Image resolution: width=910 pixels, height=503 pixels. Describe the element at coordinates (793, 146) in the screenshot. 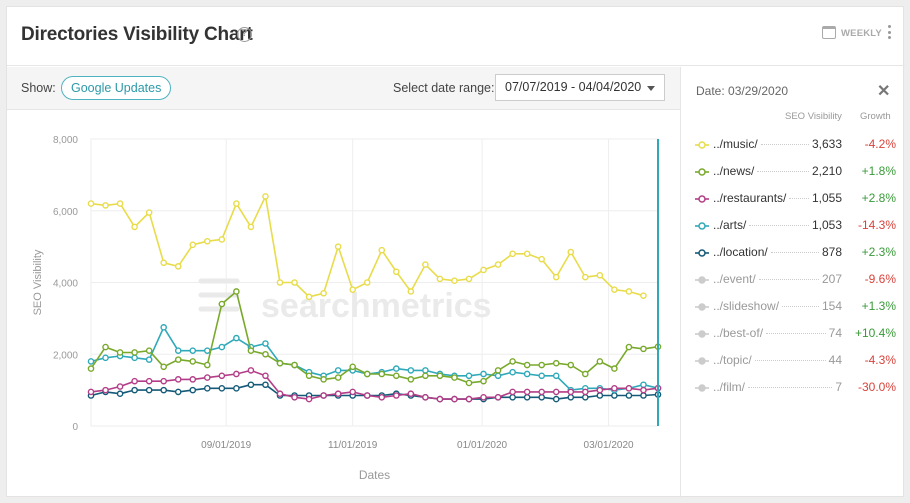

I see `legend-row: ../music/3,633 -4.2%` at that location.